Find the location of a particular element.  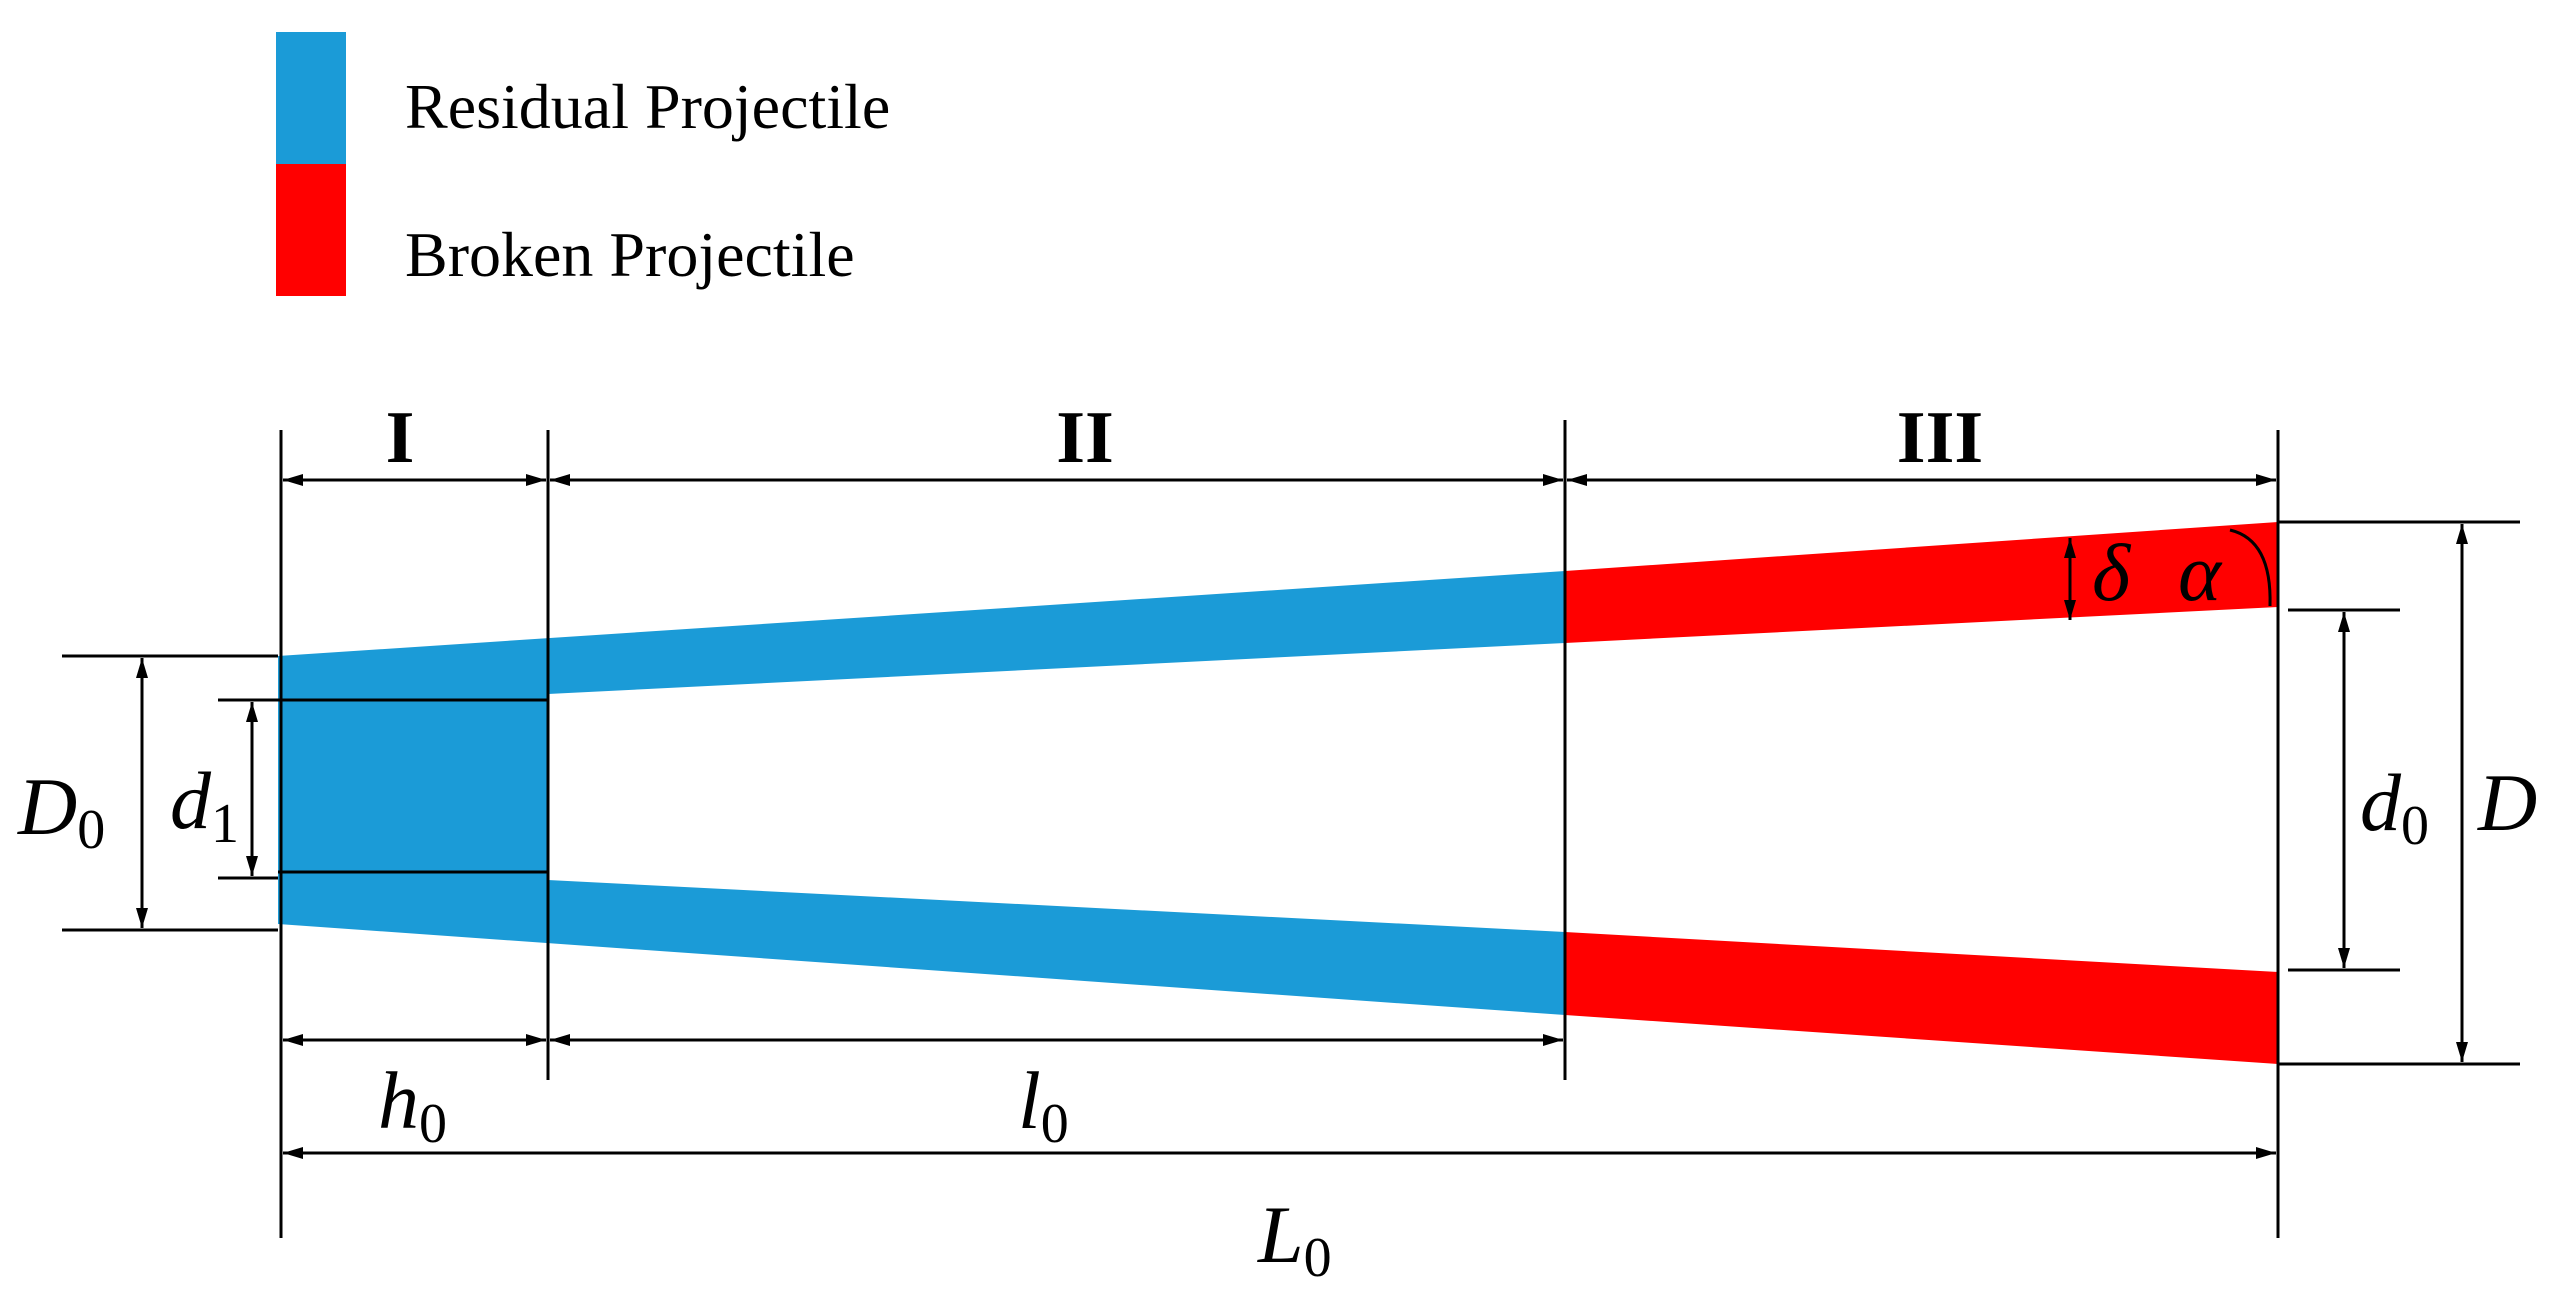

residual-lower-wall is located at coordinates (921, 943).